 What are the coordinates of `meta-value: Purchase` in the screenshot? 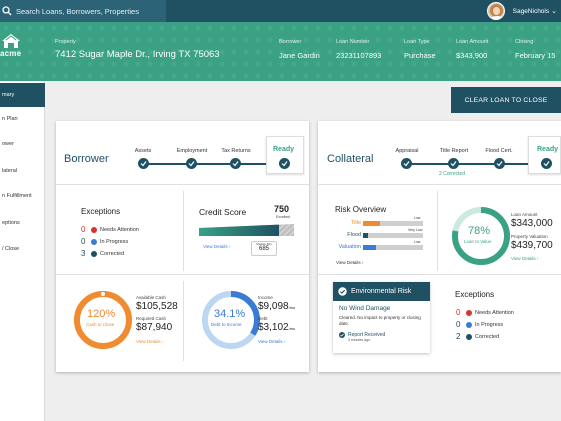 It's located at (420, 55).